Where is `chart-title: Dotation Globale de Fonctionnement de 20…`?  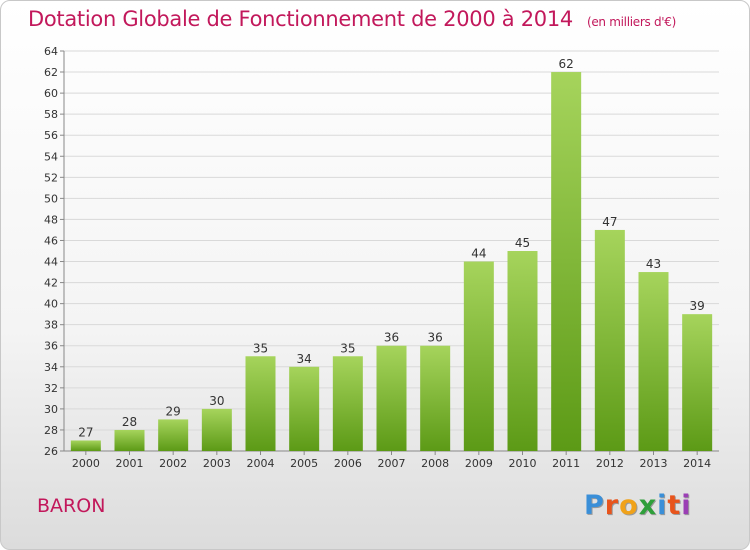
chart-title: Dotation Globale de Fonctionnement de 20… is located at coordinates (352, 19).